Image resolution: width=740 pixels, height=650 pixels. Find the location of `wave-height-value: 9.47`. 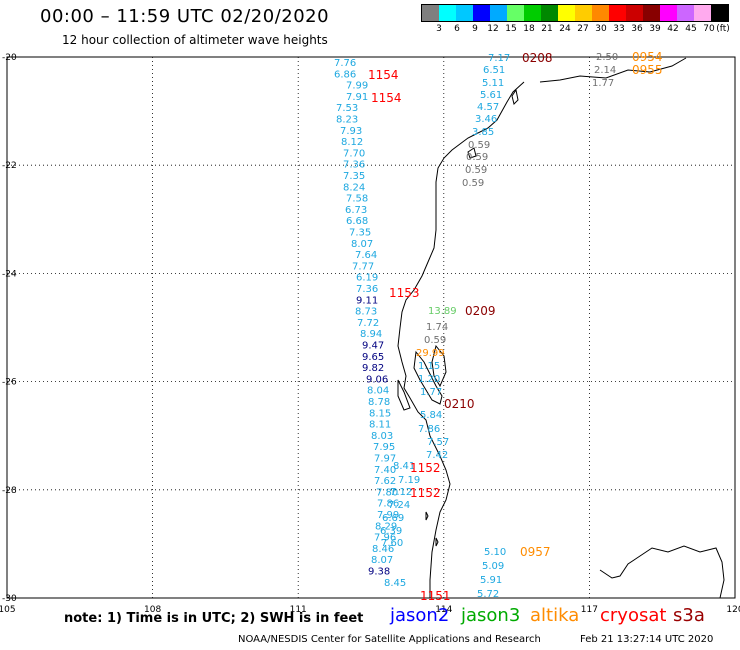

wave-height-value: 9.47 is located at coordinates (373, 346).